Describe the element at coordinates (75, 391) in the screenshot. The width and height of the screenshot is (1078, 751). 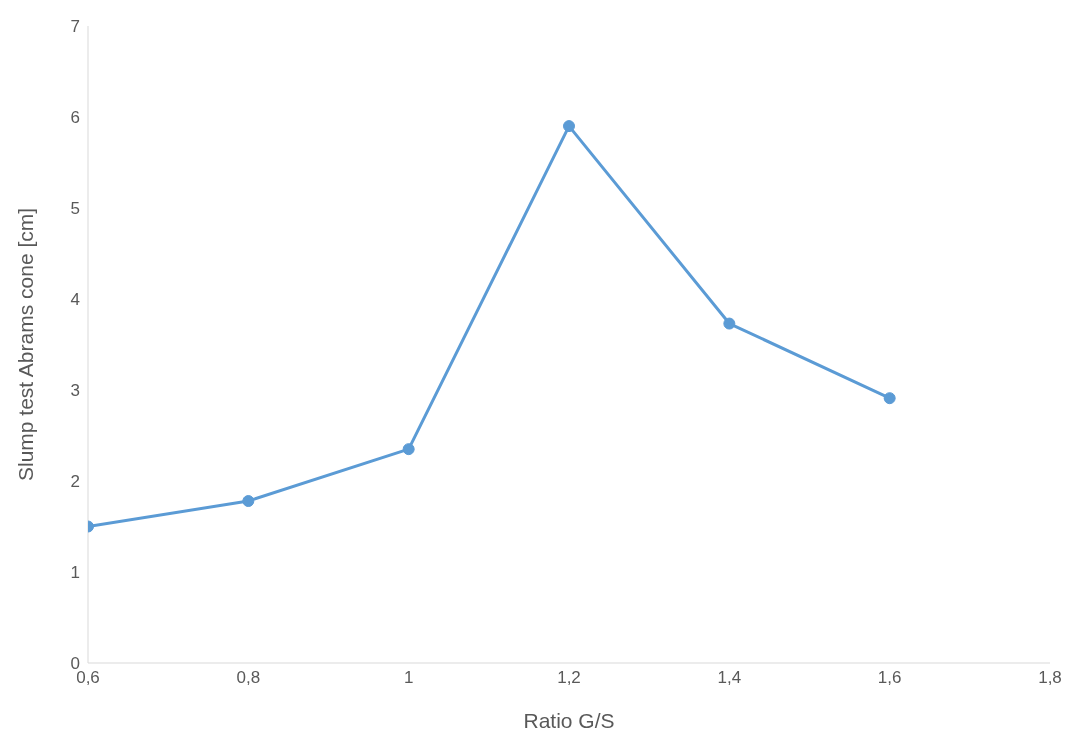
I see `y-tick-label: 3` at that location.